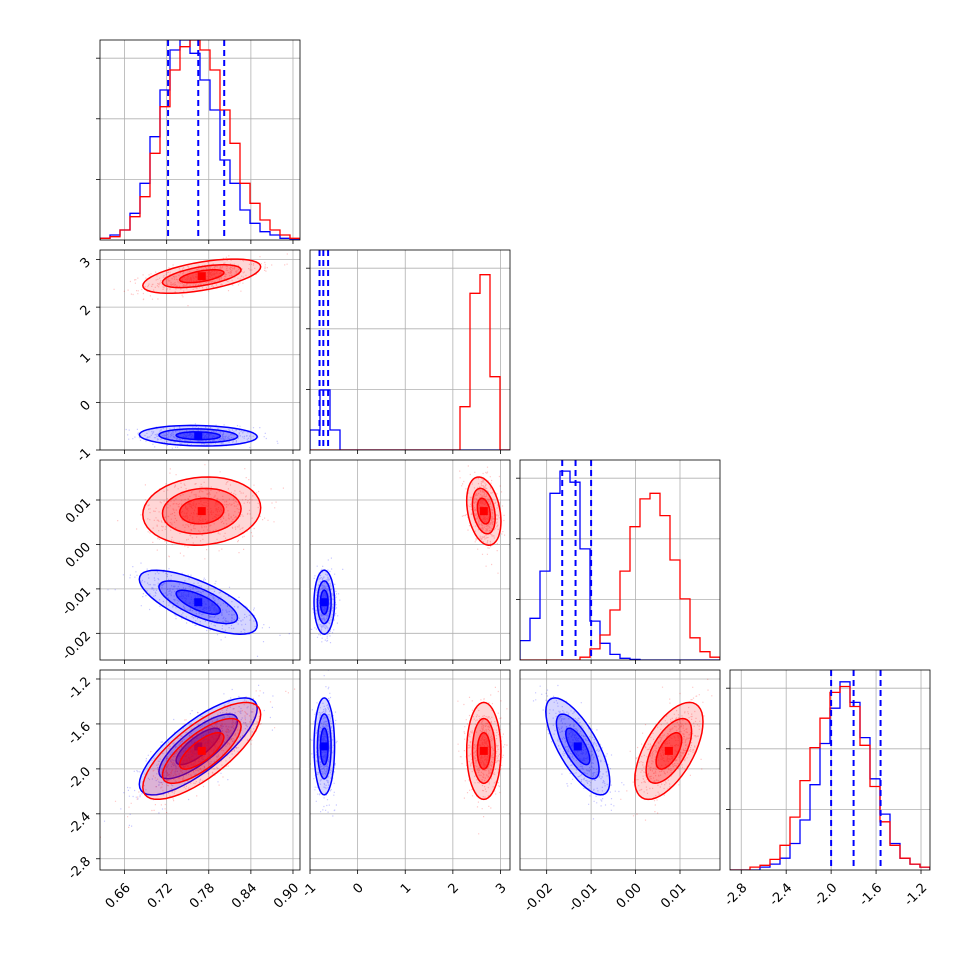 Image resolution: width=970 pixels, height=970 pixels. Describe the element at coordinates (916, 895) in the screenshot. I see `x-tick-label-3-4: -1.2` at that location.